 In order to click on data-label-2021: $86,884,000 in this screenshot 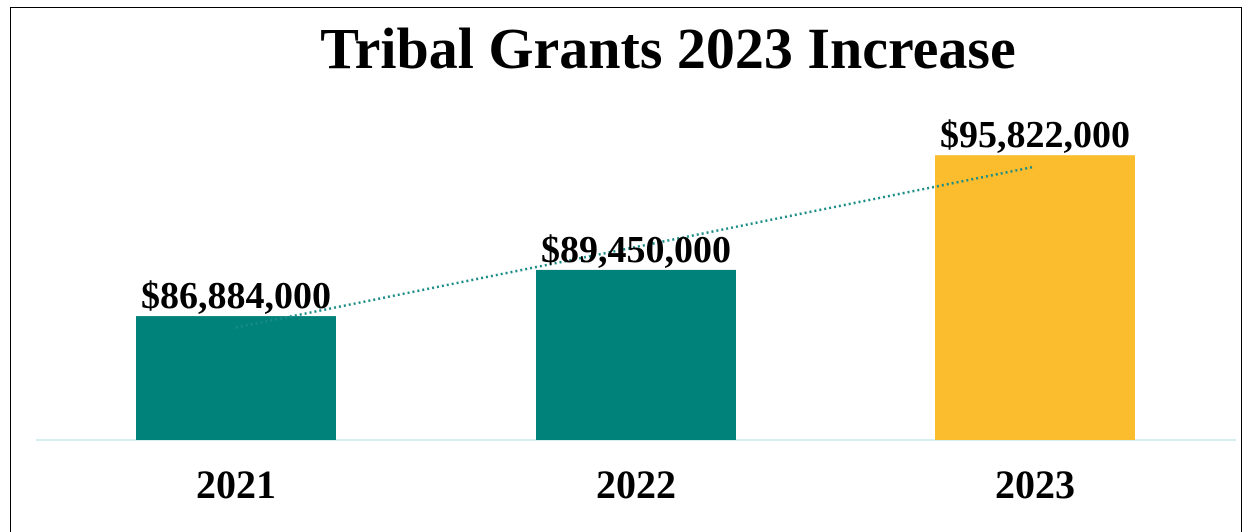, I will do `click(236, 296)`.